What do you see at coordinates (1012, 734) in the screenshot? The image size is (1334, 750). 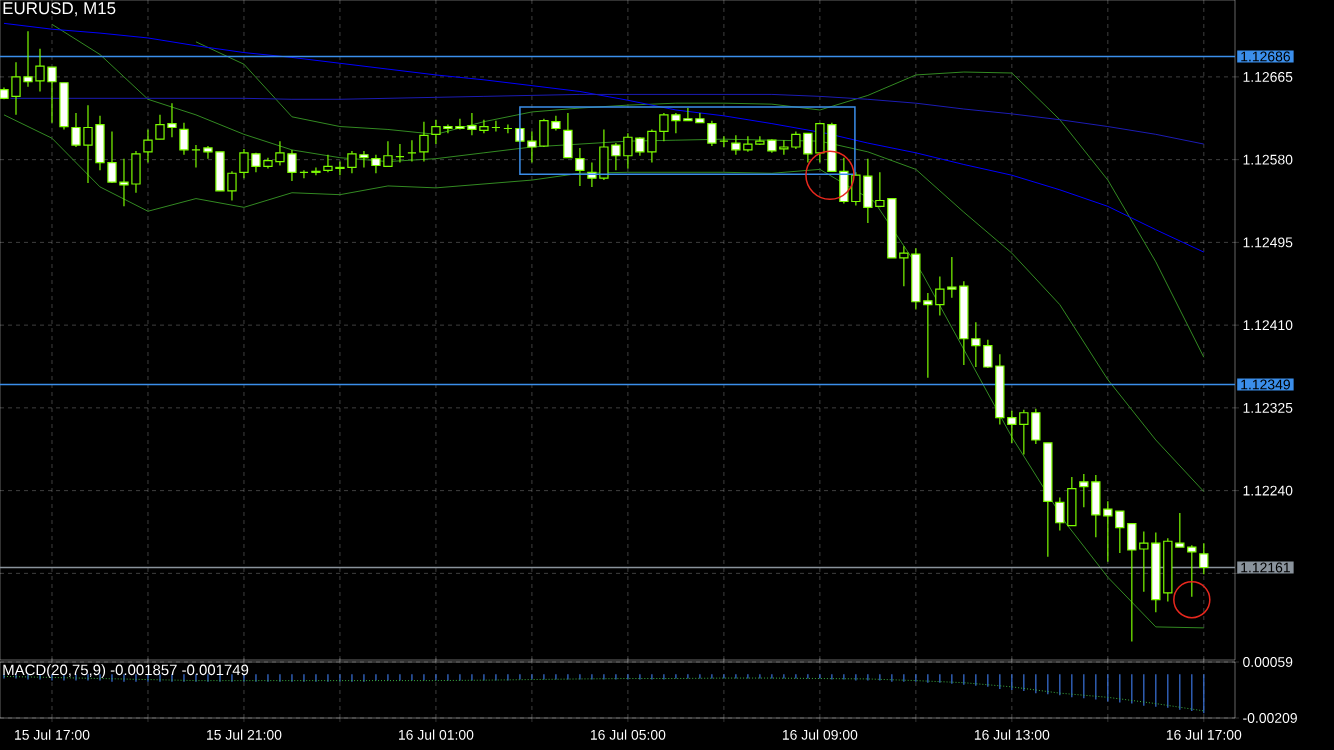 I see `x-tick-label: 16 Jul 13:00` at bounding box center [1012, 734].